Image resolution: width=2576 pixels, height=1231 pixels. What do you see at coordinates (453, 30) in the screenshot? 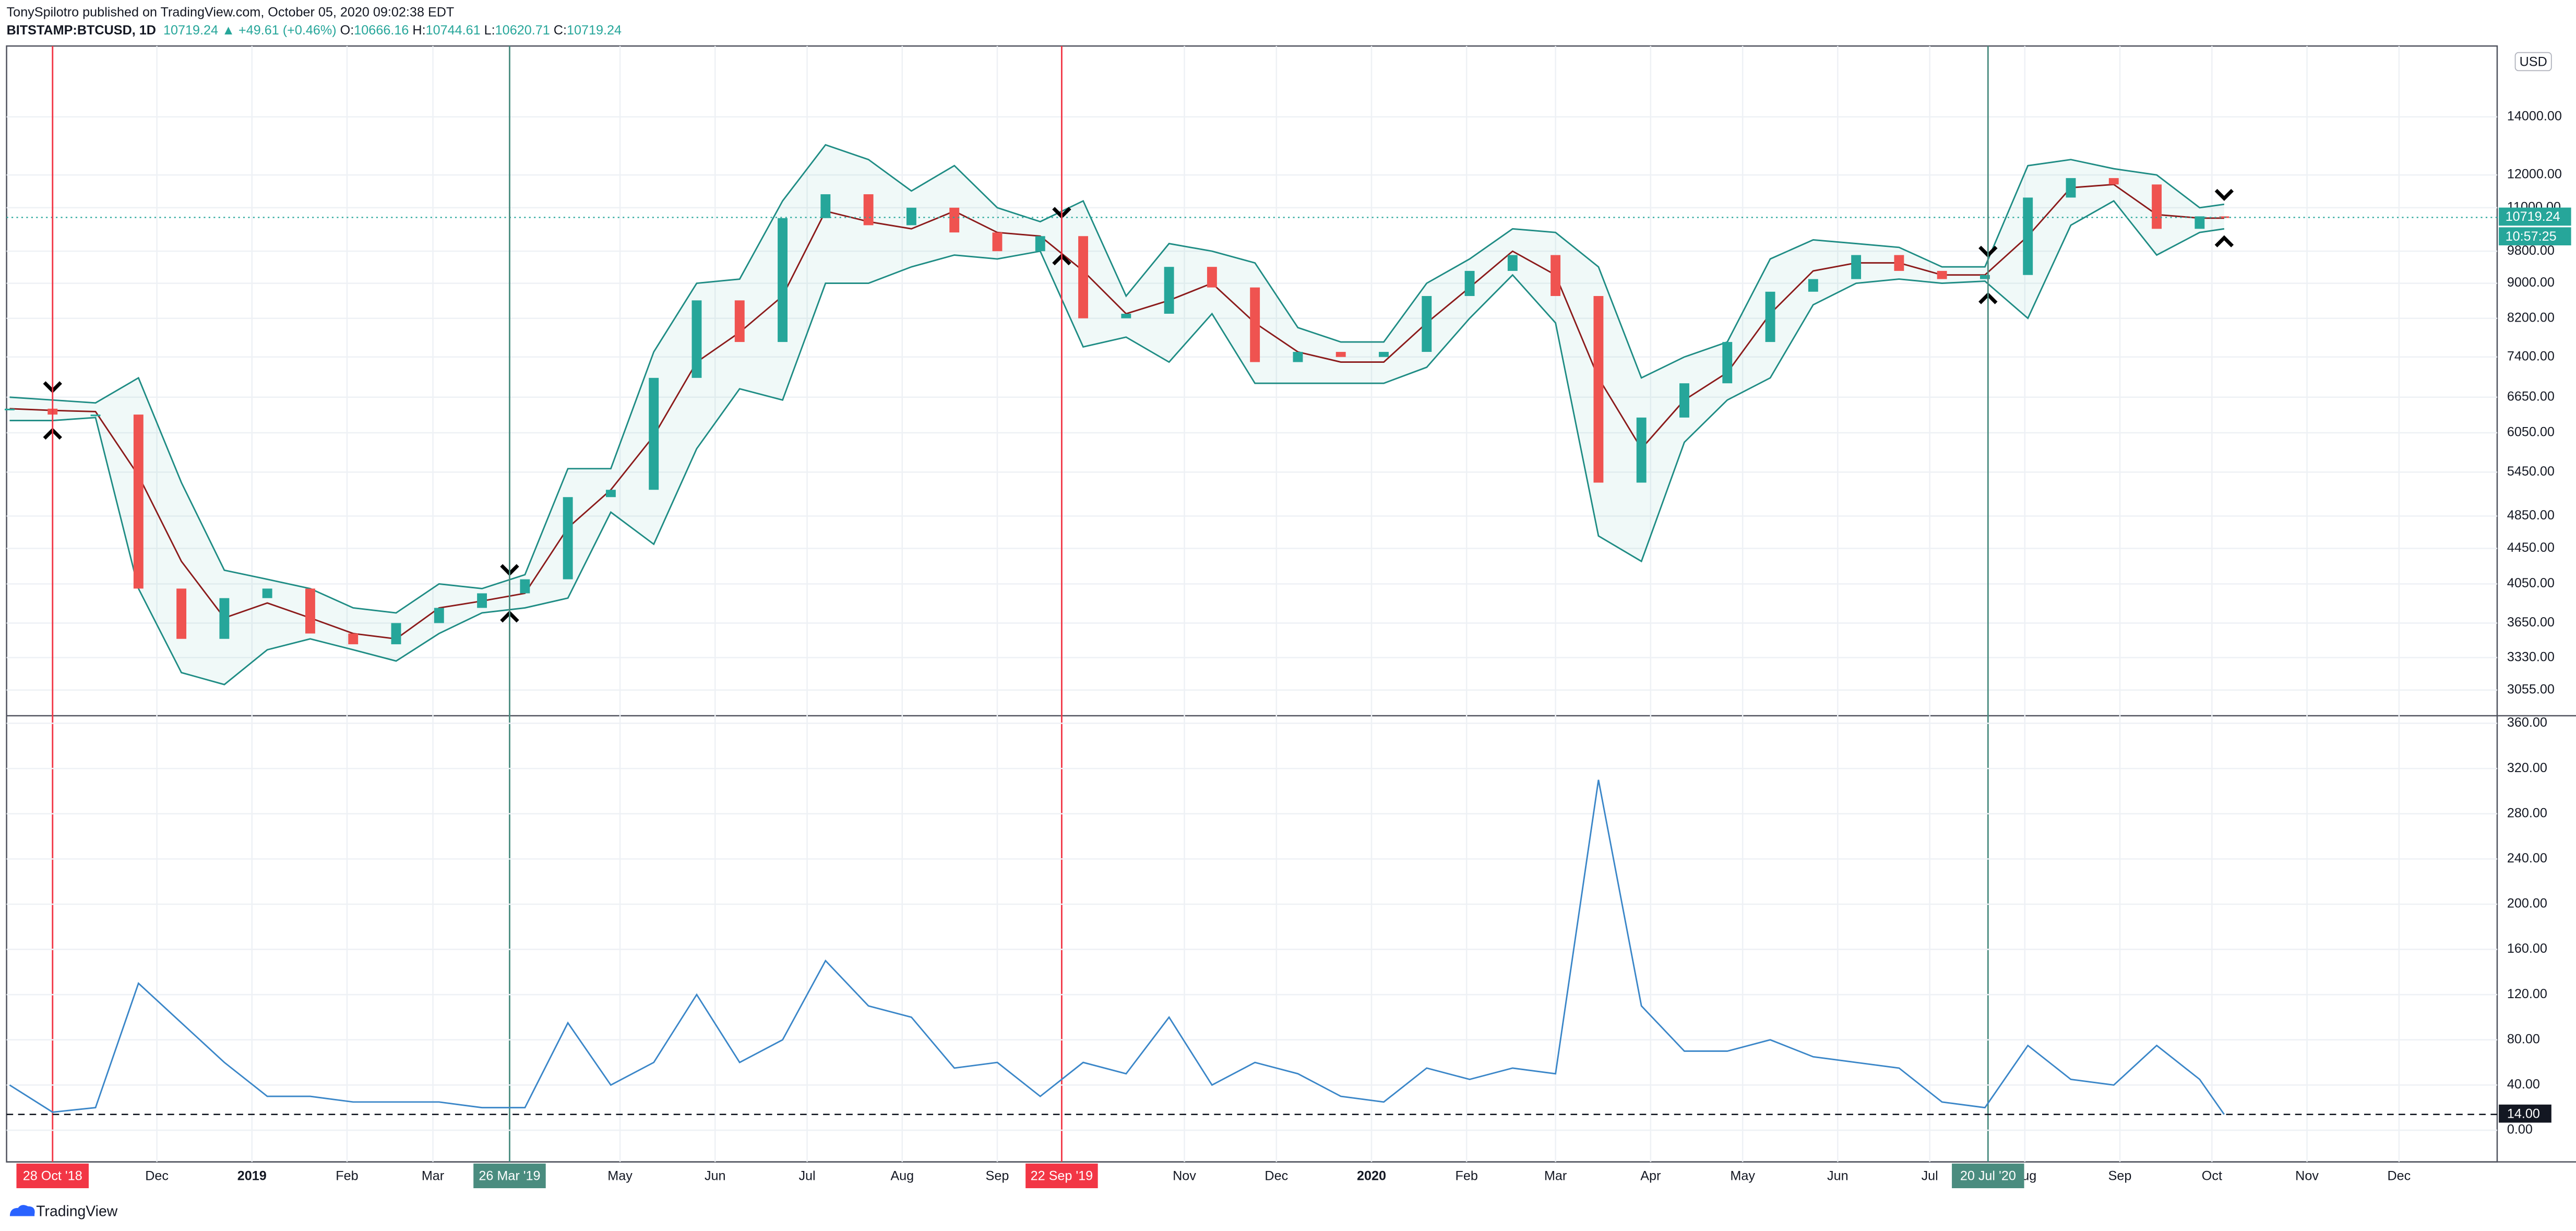
I see `ohlc-value: 10744.61` at bounding box center [453, 30].